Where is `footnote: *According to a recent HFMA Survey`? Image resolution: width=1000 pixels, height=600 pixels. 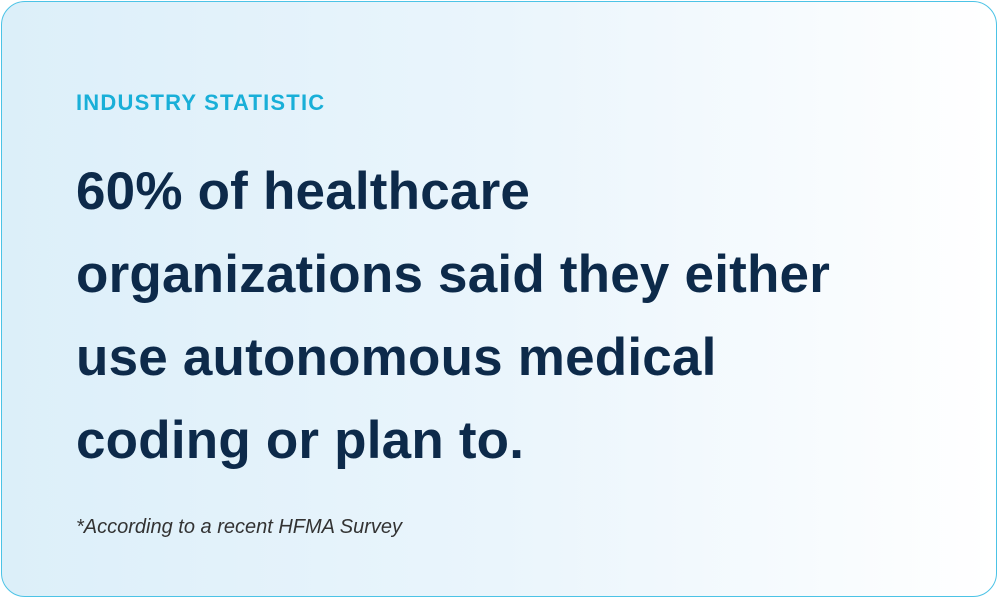
footnote: *According to a recent HFMA Survey is located at coordinates (239, 527).